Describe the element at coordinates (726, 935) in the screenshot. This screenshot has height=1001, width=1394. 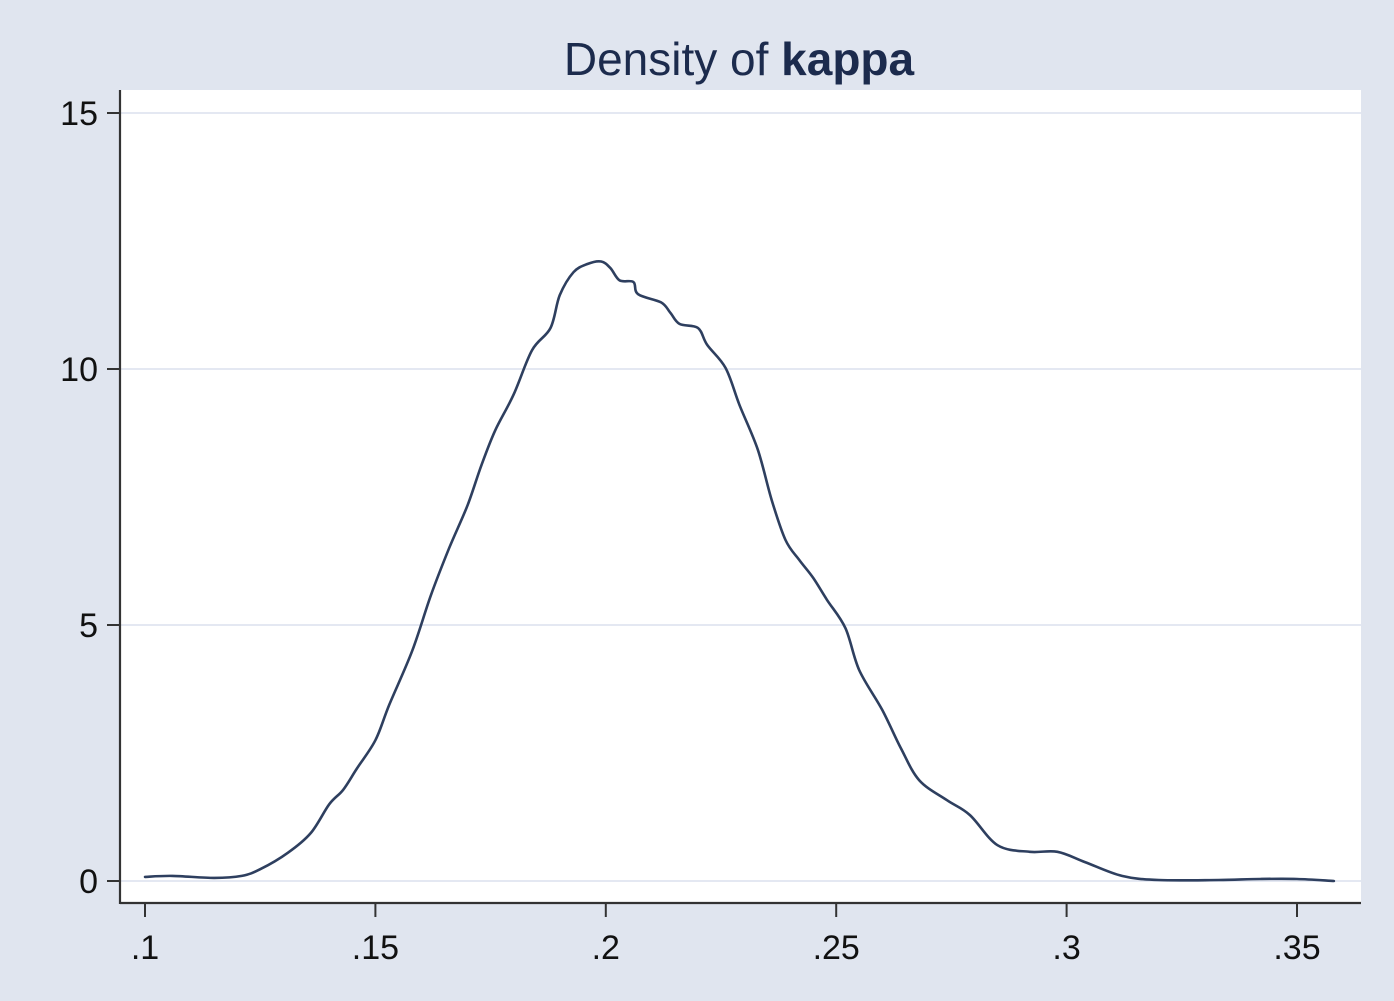
I see `x-axis-ticks: .1 .15 .2 .25 .3 .35` at that location.